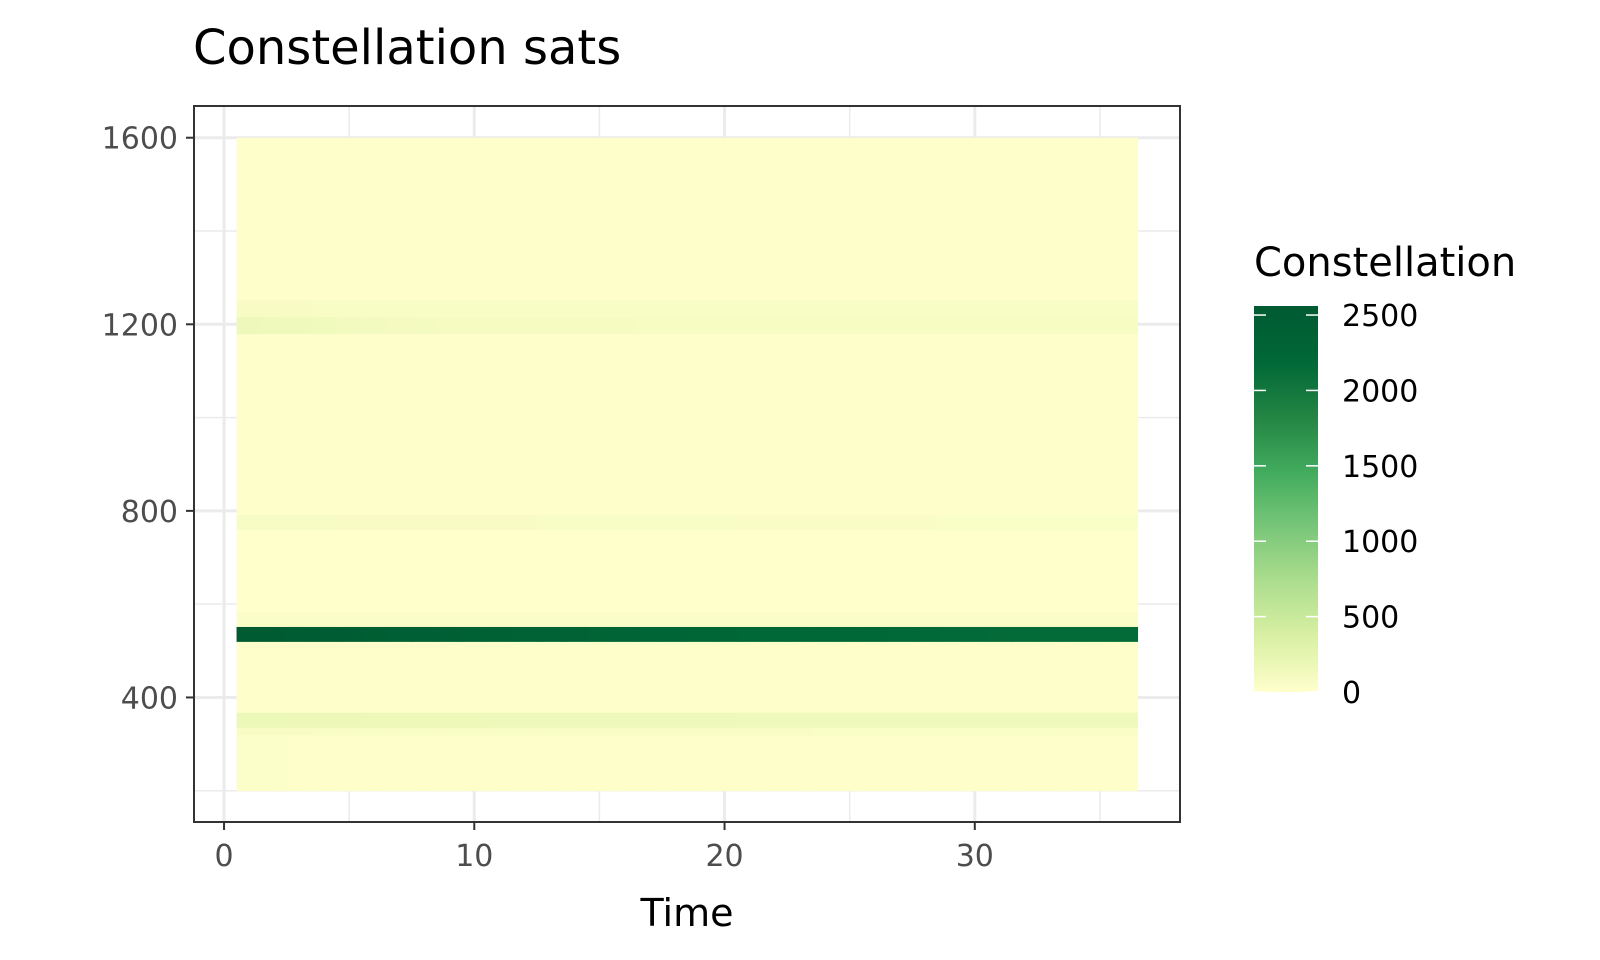  Describe the element at coordinates (149, 698) in the screenshot. I see `y-tick-label: 400` at that location.